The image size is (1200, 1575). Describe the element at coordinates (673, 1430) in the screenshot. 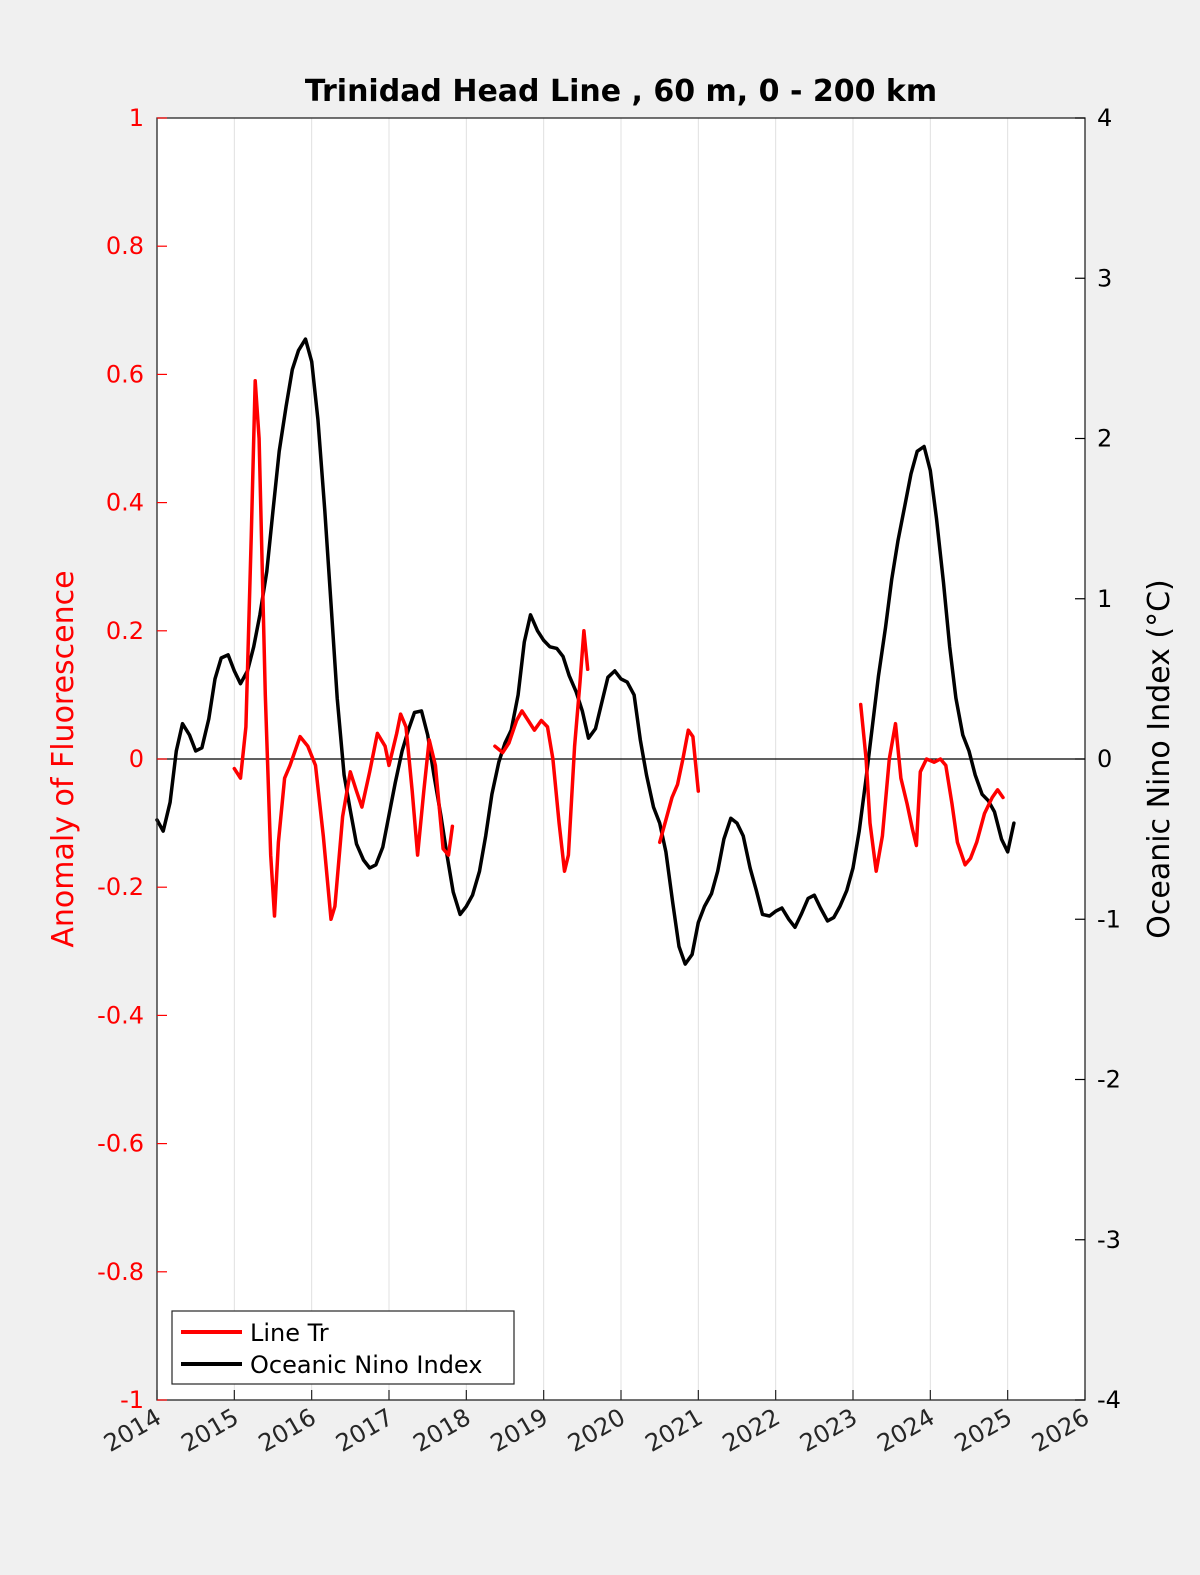

I see `x-tick-label: 2021` at that location.